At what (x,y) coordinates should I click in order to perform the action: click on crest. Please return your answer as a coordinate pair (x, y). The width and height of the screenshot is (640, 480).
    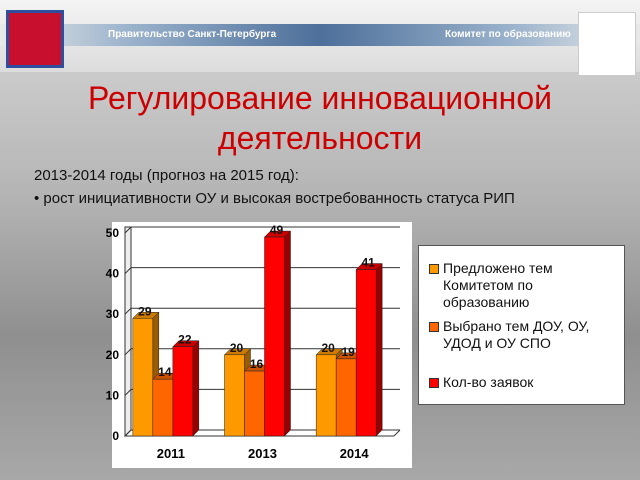
    Looking at the image, I should click on (35, 39).